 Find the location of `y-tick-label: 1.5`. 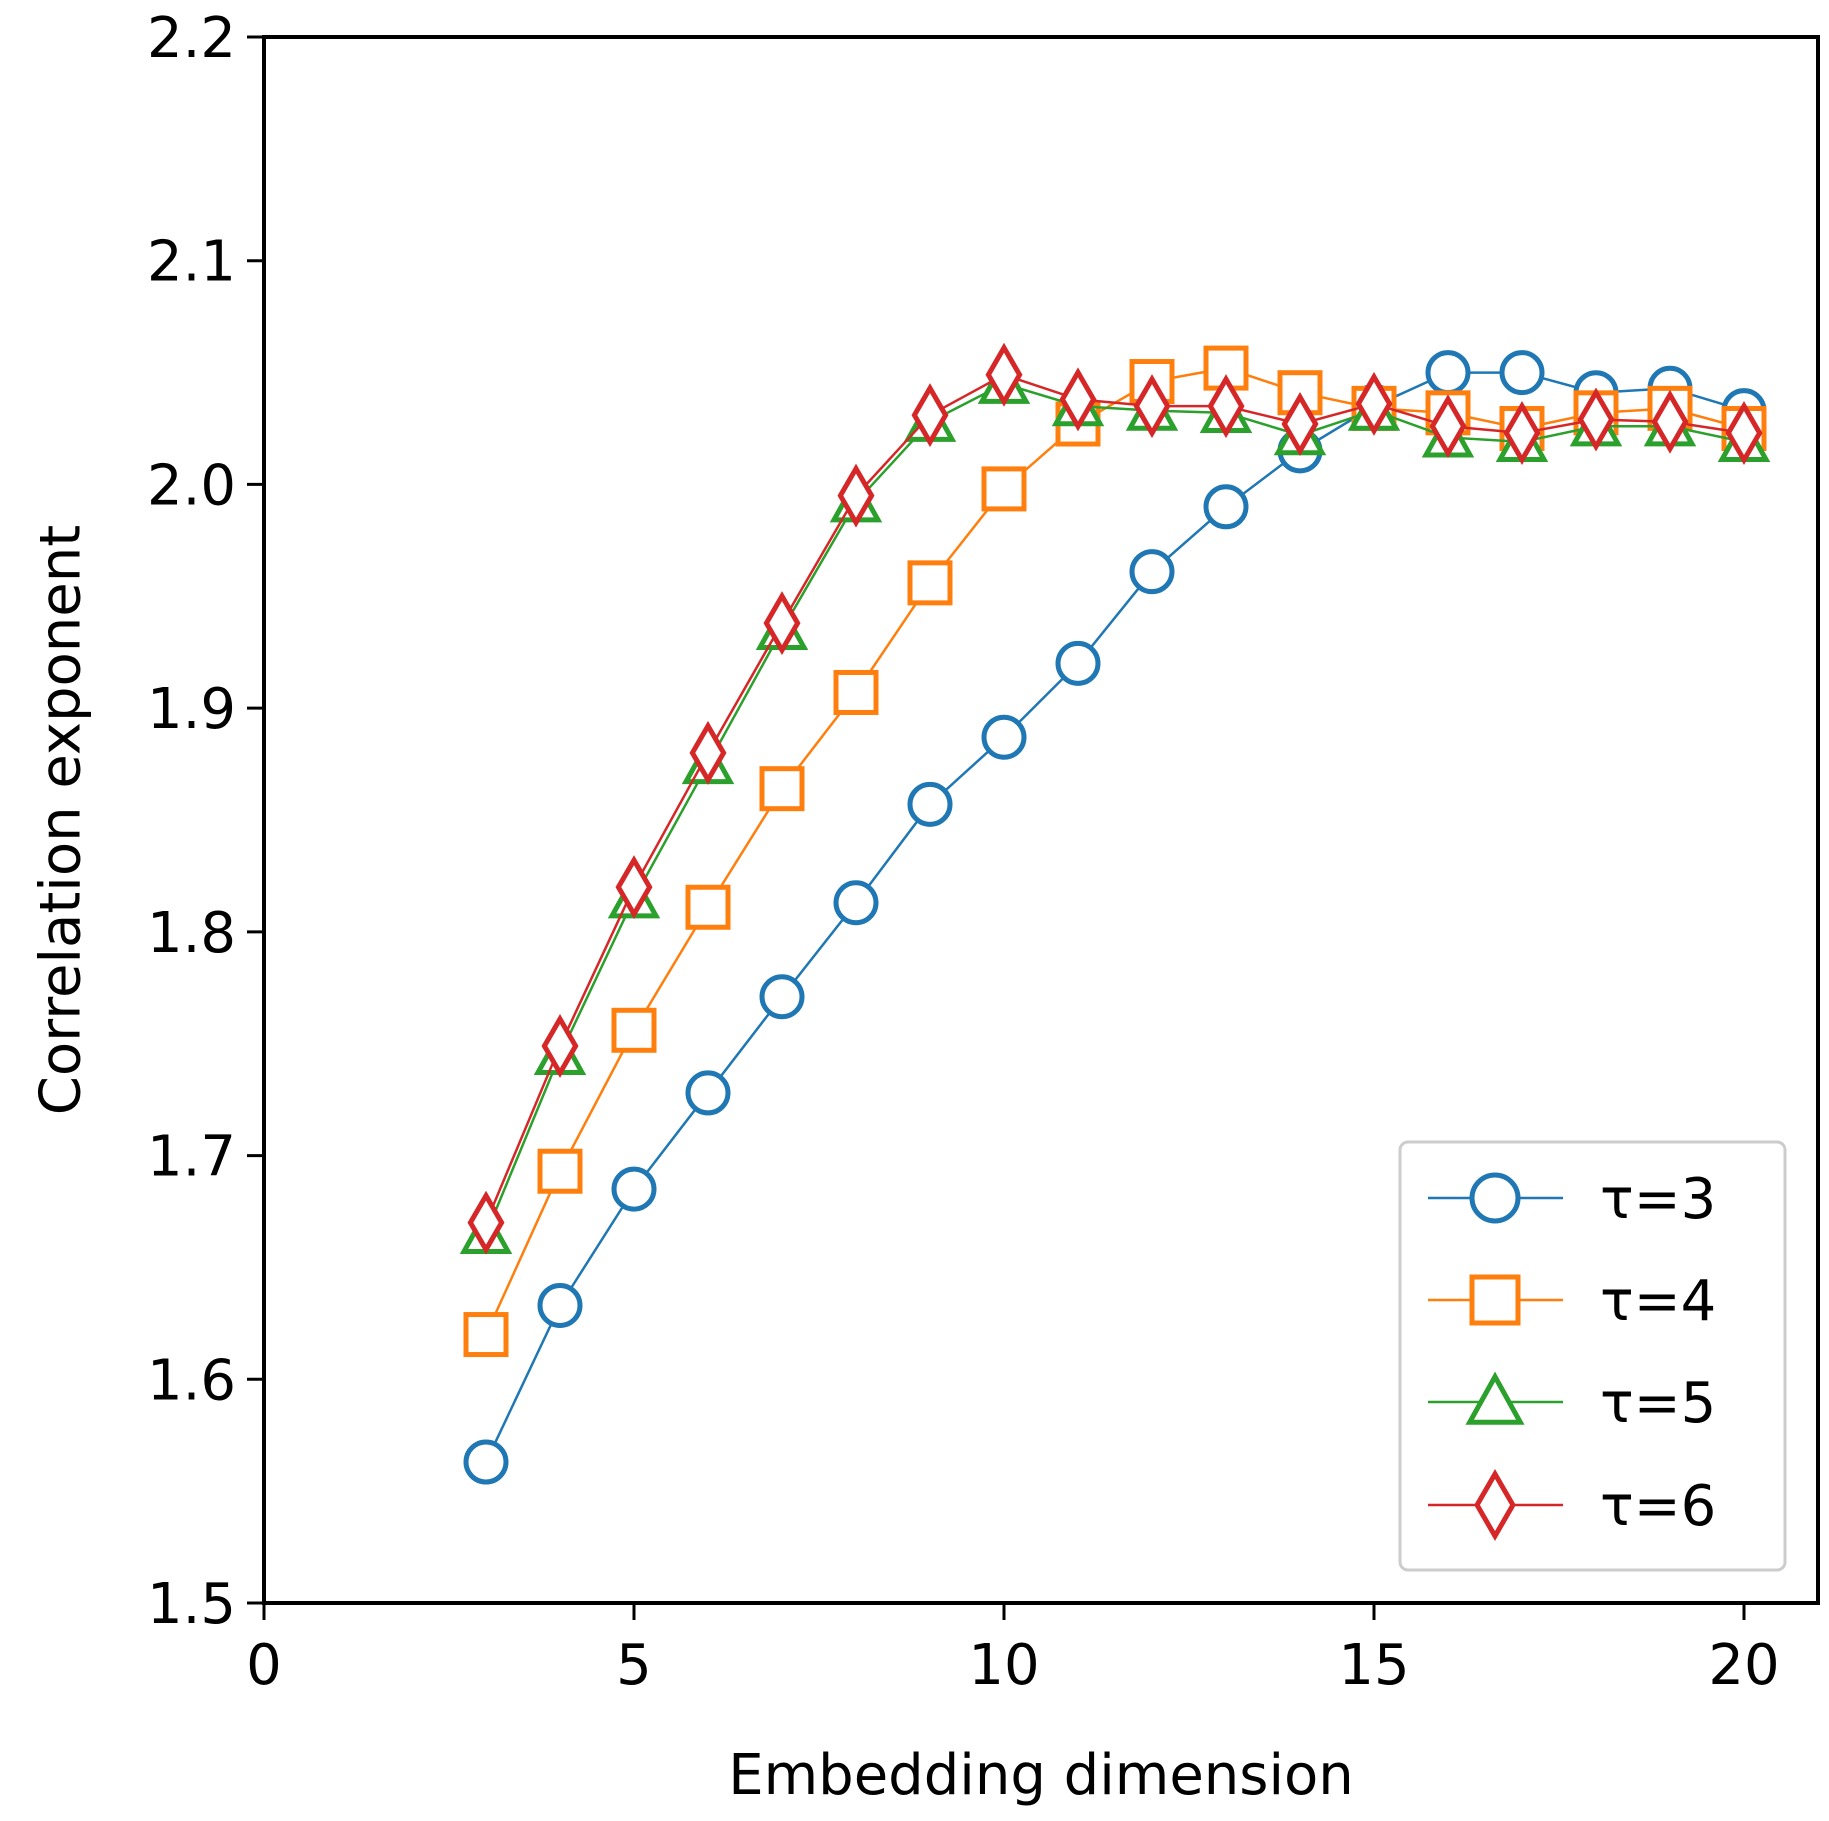

y-tick-label: 1.5 is located at coordinates (191, 1604).